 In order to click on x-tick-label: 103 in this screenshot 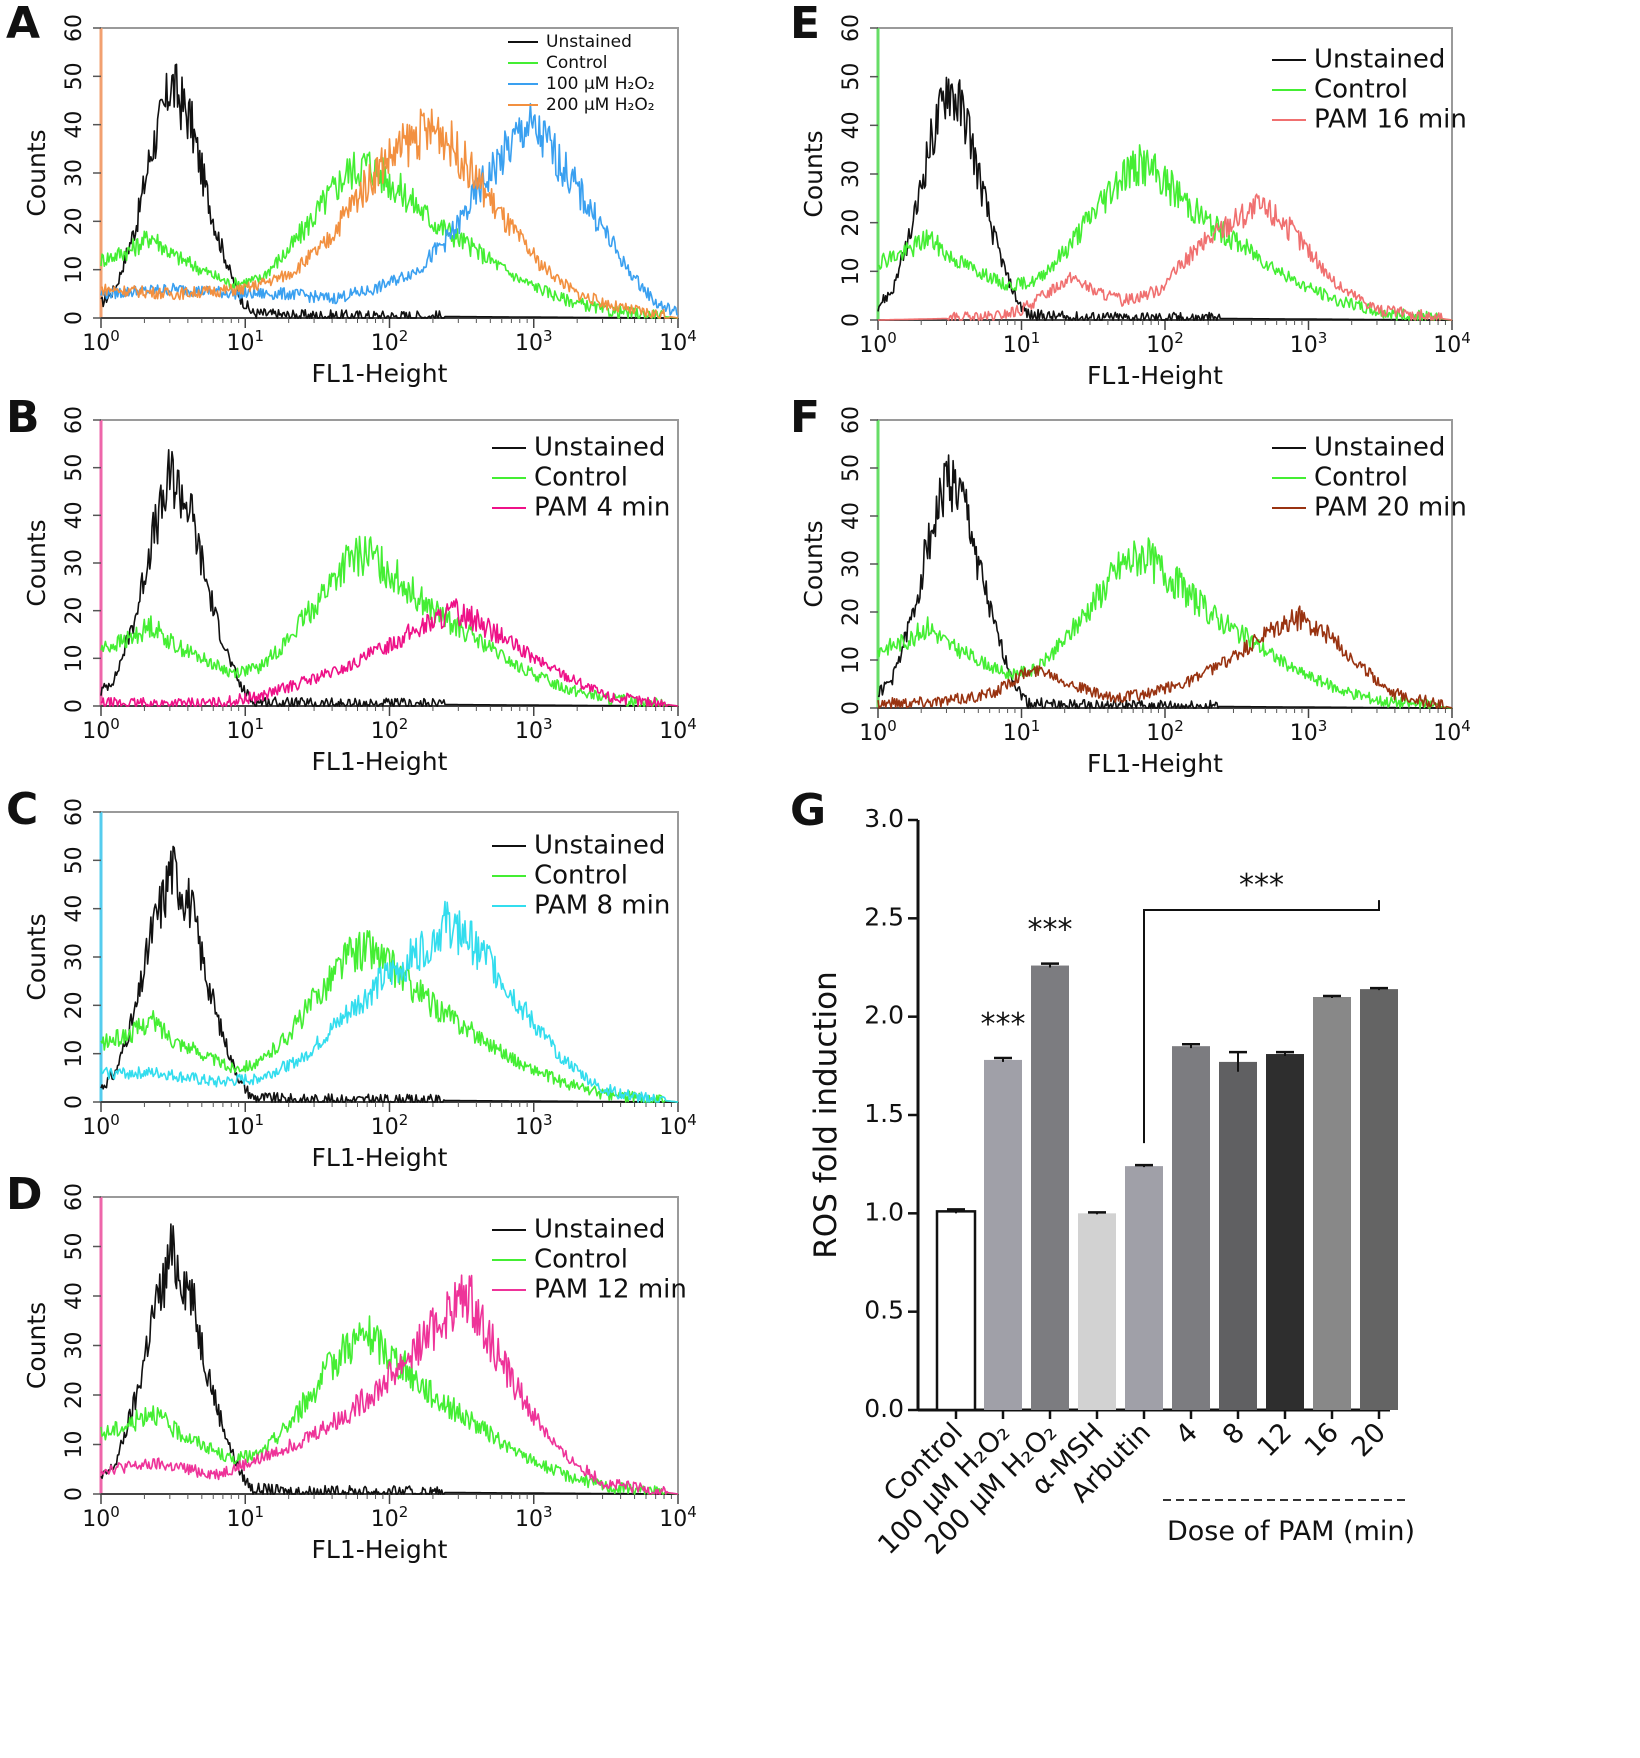, I will do `click(534, 1125)`.